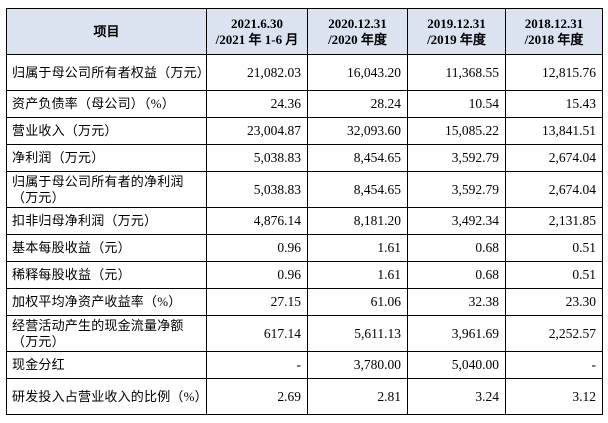  Describe the element at coordinates (106, 104) in the screenshot. I see `row-label: 资产负债率（母公司）（%）` at that location.